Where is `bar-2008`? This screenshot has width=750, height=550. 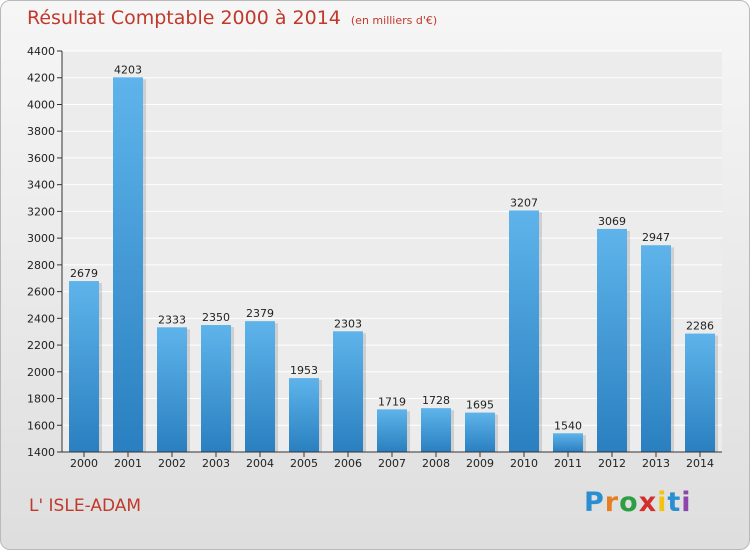
bar-2008 is located at coordinates (436, 430).